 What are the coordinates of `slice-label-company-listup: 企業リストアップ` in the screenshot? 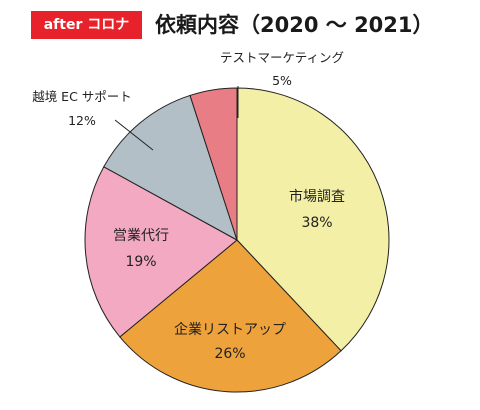 It's located at (230, 329).